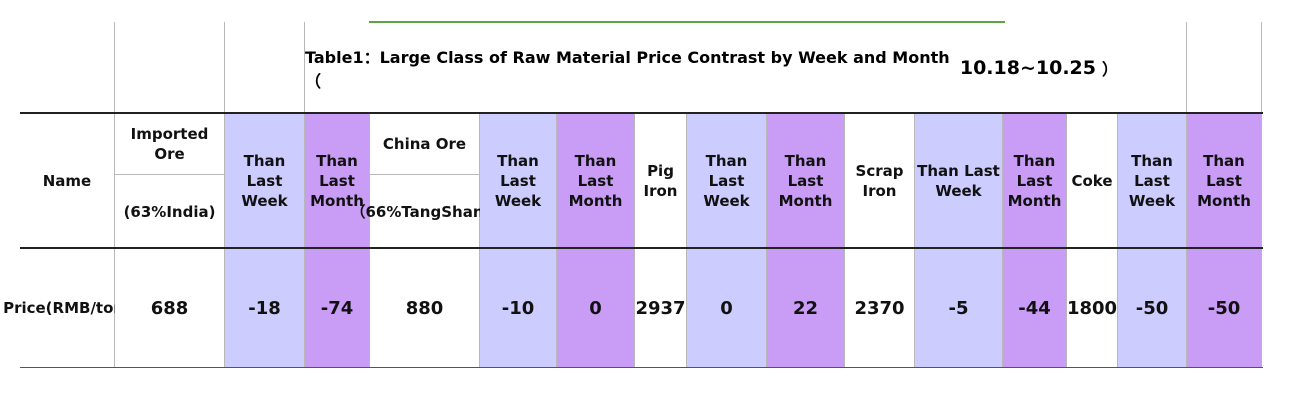  I want to click on title-period: 10.18~10.25, so click(1027, 67).